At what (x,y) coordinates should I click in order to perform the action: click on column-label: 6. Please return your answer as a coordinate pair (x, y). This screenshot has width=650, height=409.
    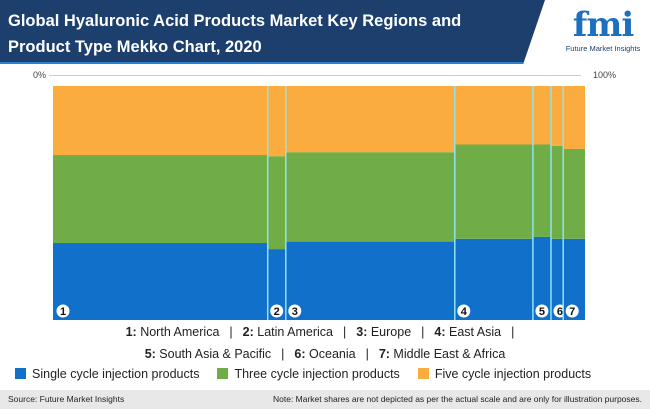
    Looking at the image, I should click on (560, 312).